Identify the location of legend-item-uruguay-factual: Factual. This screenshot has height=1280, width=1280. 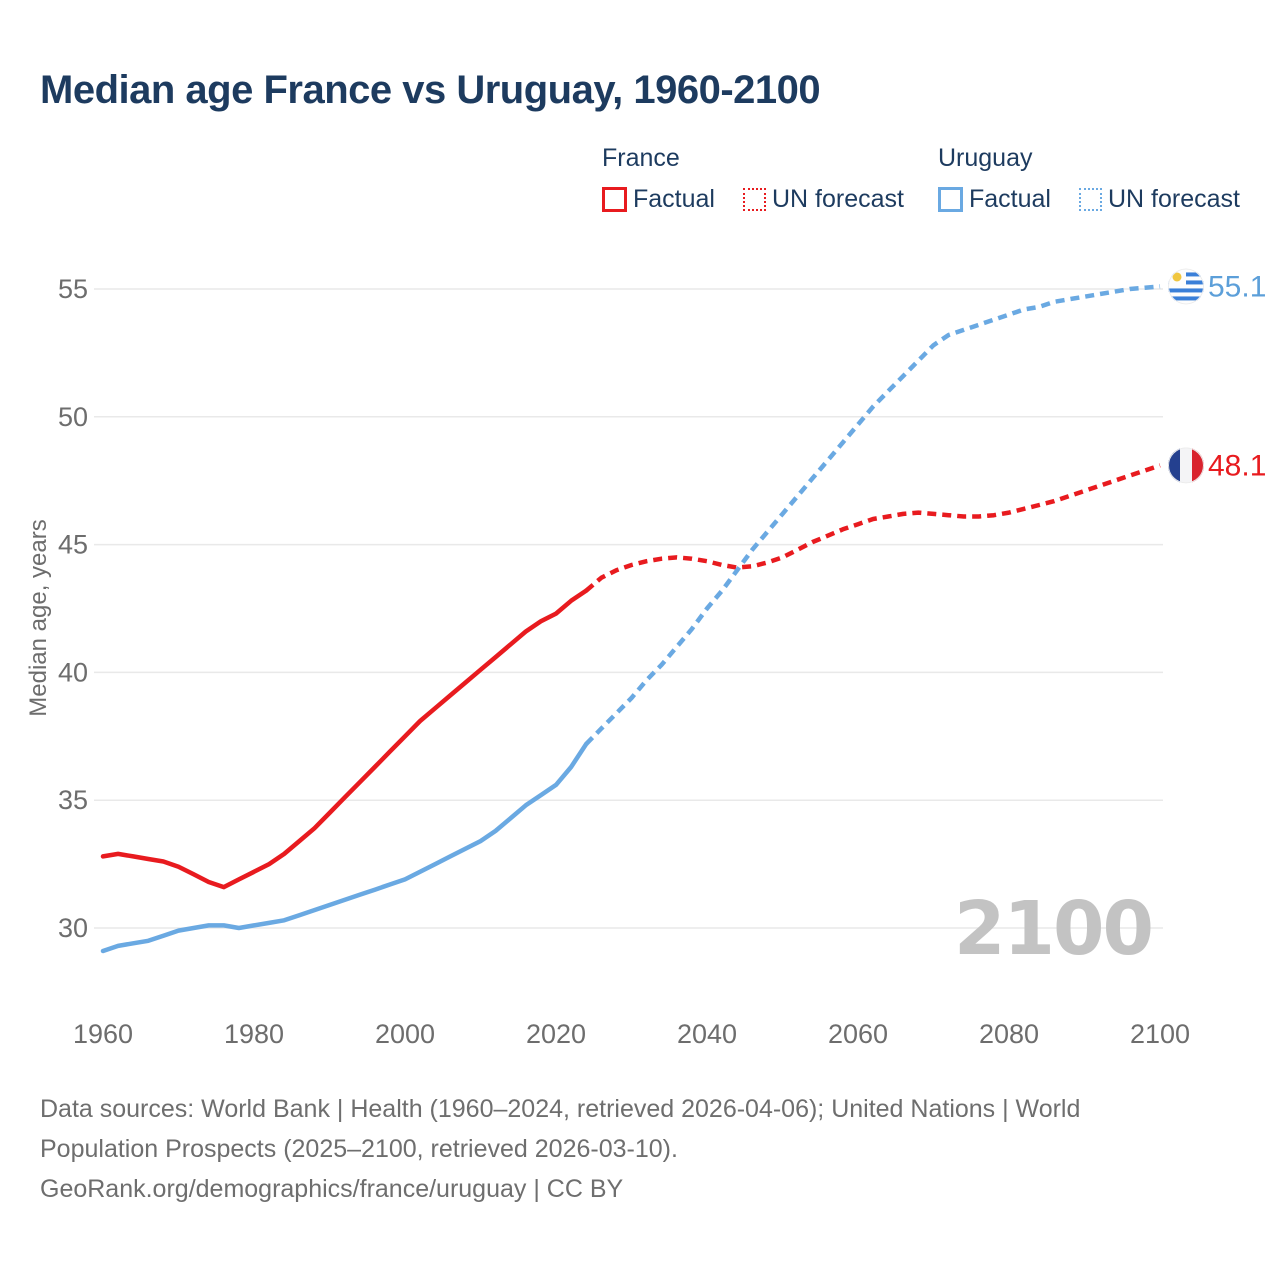
(994, 199).